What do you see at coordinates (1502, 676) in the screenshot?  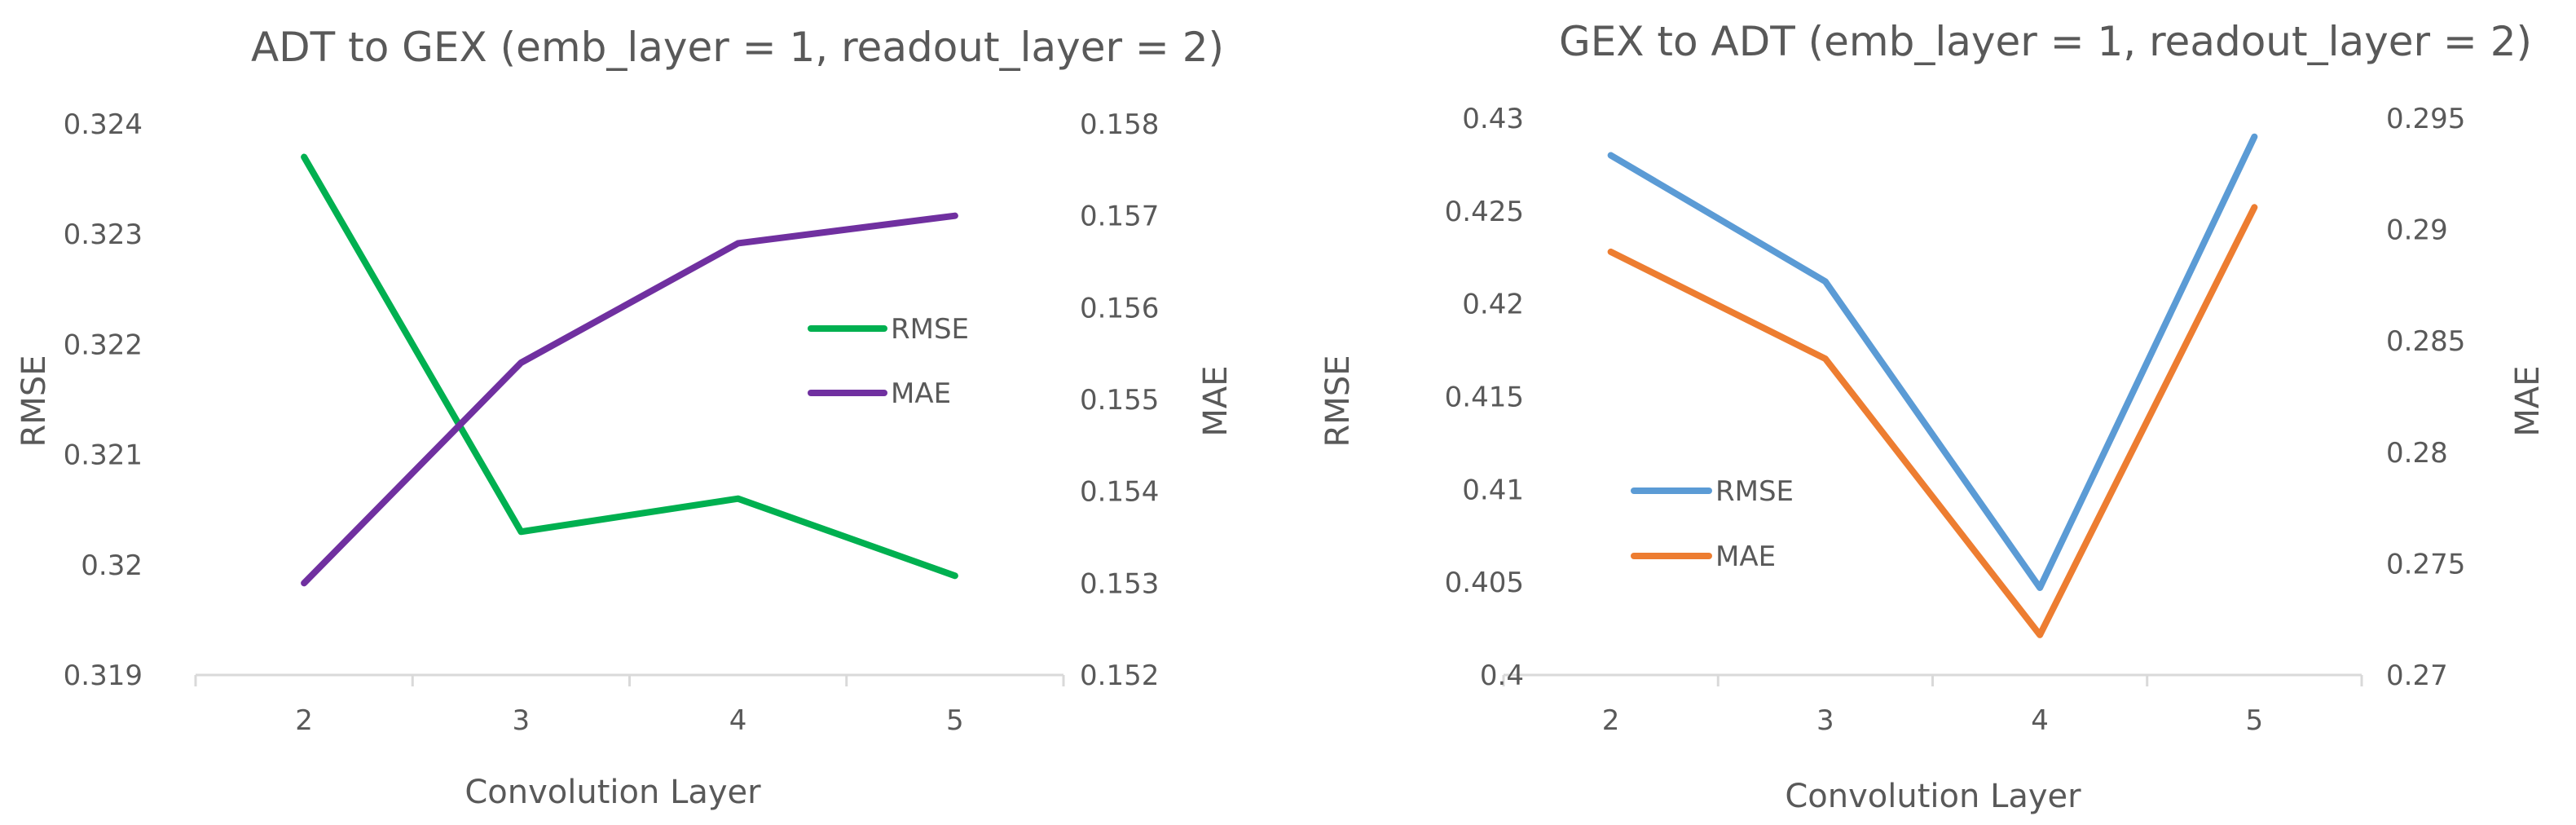 I see `y-tick-label: 0.4` at bounding box center [1502, 676].